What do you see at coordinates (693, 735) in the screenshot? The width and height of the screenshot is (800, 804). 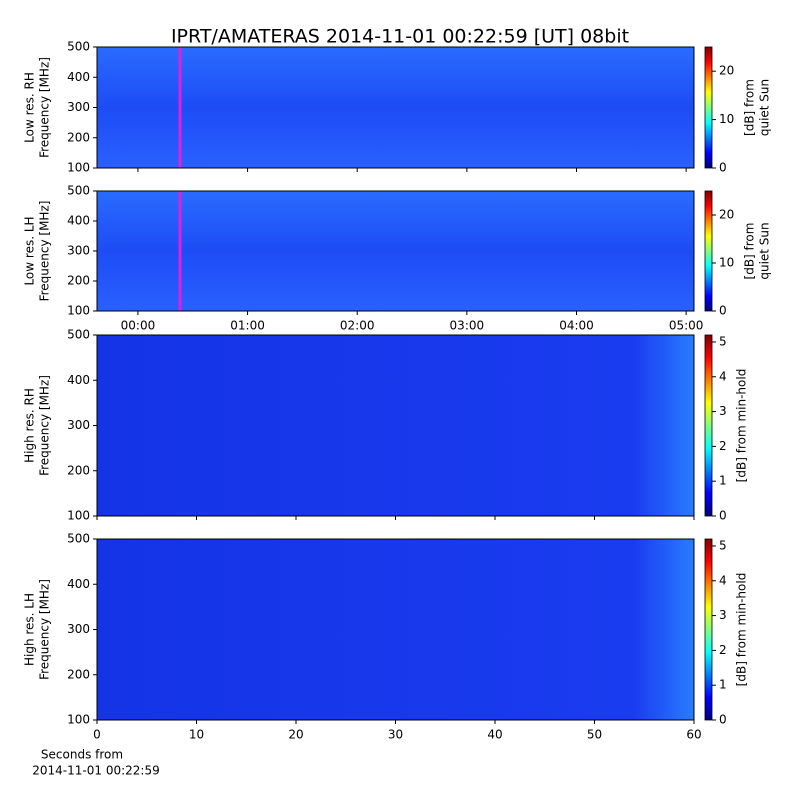 I see `x-tick-label: 60` at bounding box center [693, 735].